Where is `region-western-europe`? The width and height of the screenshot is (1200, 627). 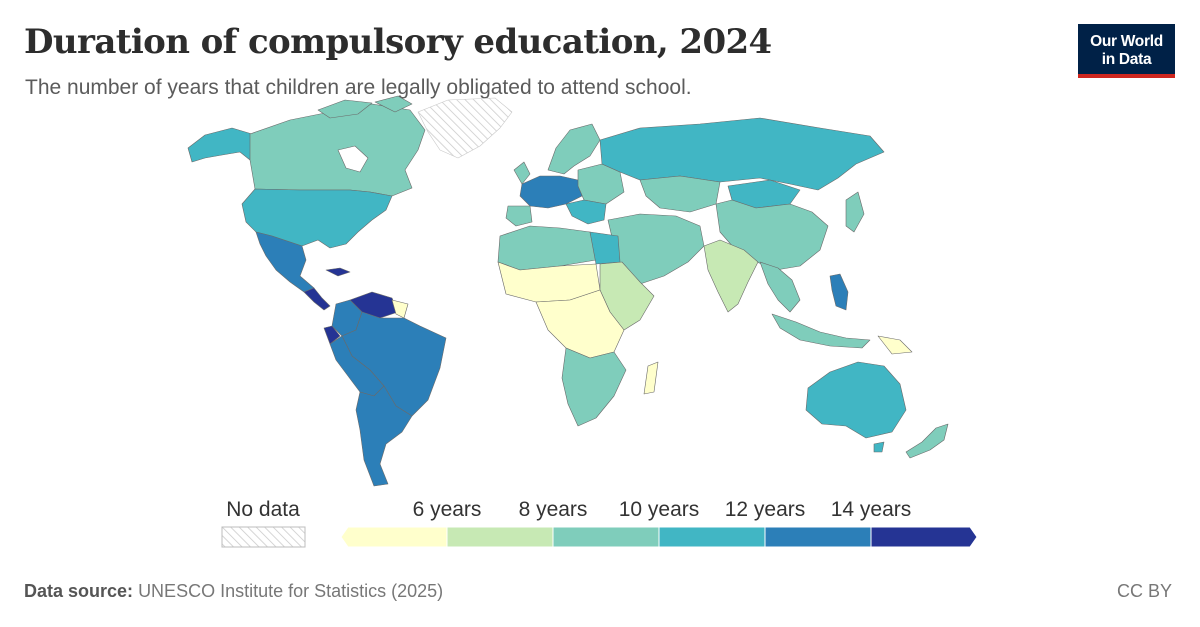 region-western-europe is located at coordinates (551, 192).